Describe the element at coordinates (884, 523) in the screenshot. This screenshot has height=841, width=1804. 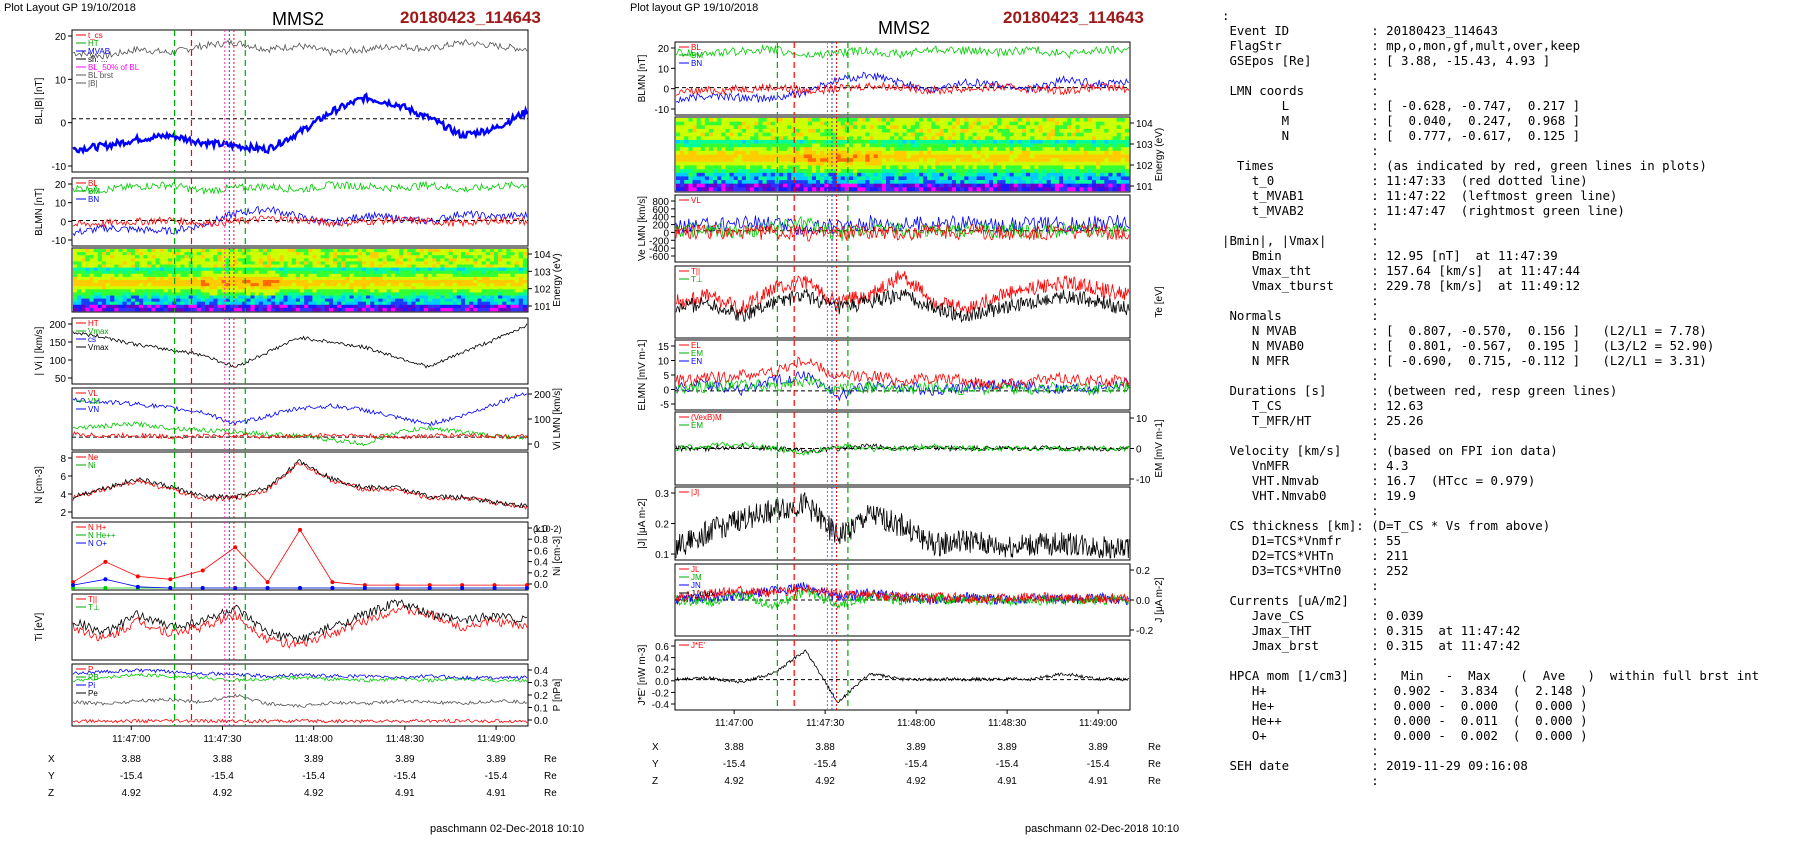
I see `panel-6: 0.30.20.1|J| [μA m-2]|J|` at that location.